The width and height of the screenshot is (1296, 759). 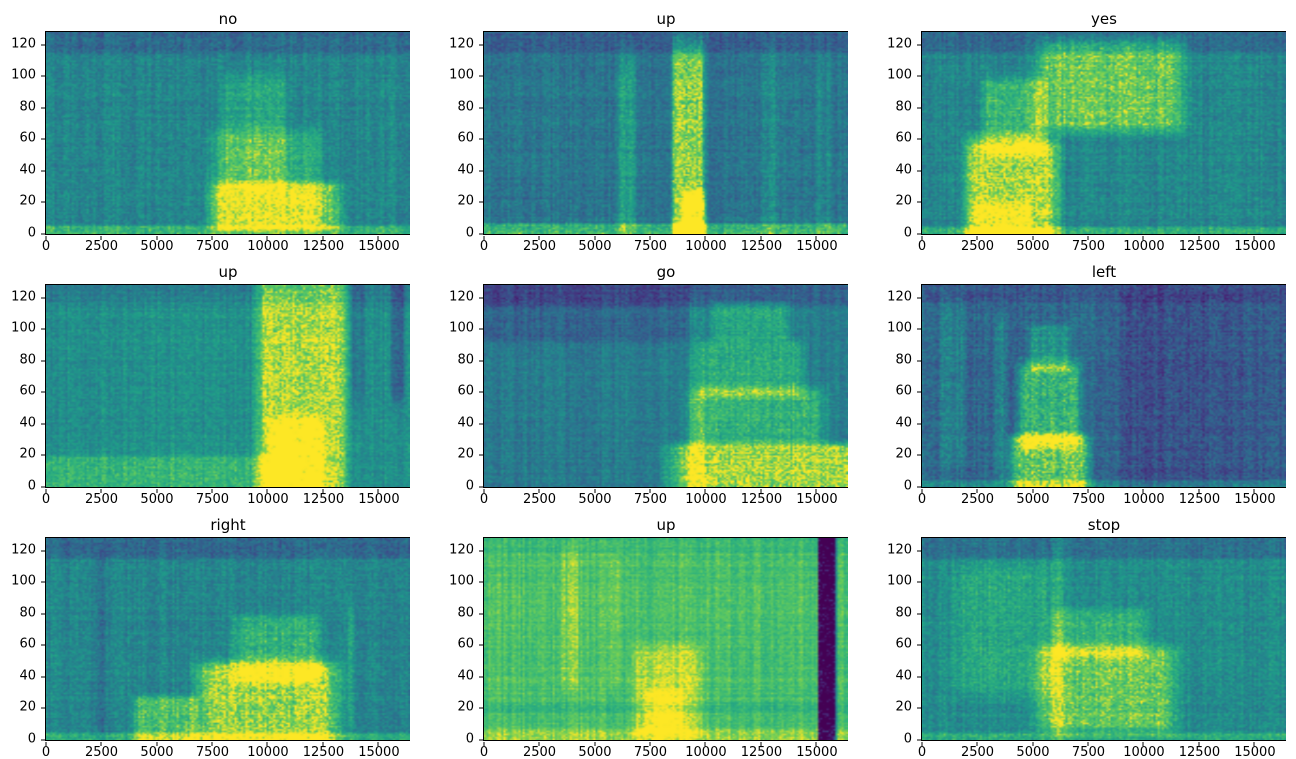 What do you see at coordinates (1104, 19) in the screenshot?
I see `subplot-title: yes` at bounding box center [1104, 19].